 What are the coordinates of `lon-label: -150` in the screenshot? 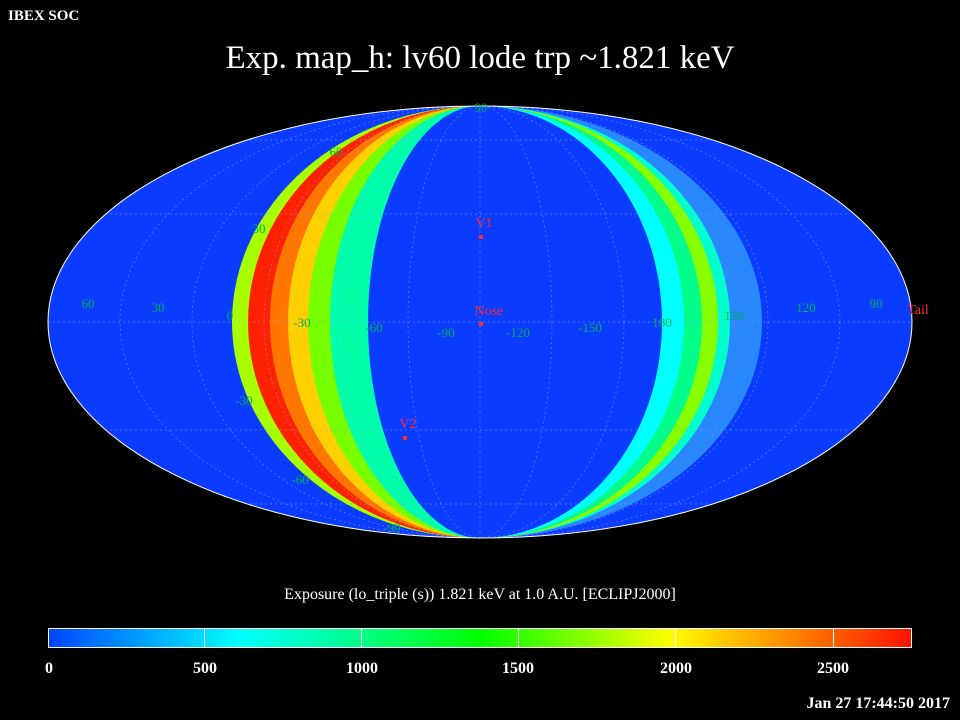 It's located at (590, 327).